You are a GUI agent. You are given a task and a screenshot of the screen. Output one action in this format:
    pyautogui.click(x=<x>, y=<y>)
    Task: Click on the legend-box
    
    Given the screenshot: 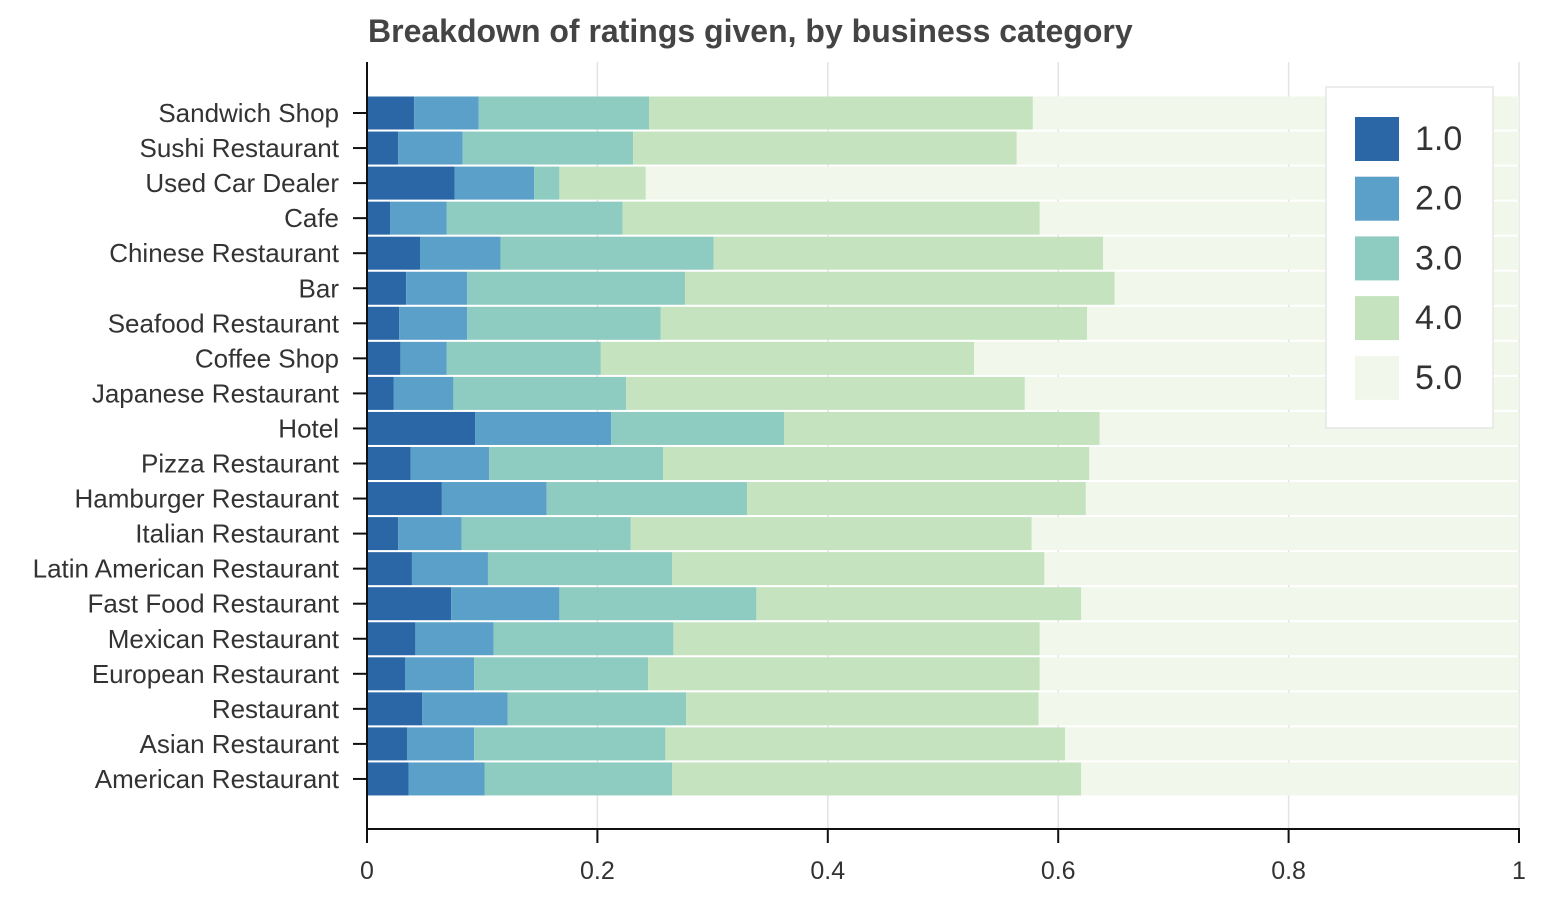 What is the action you would take?
    pyautogui.click(x=1409, y=257)
    